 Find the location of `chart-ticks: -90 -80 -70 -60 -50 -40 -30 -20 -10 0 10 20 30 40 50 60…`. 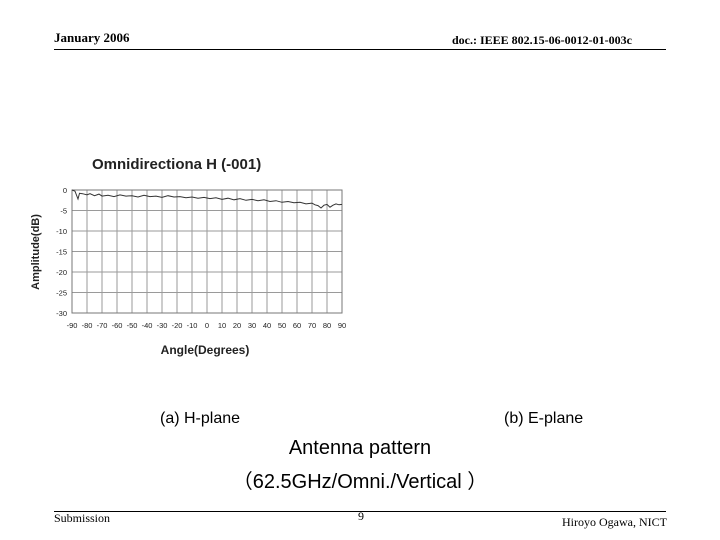

chart-ticks: -90 -80 -70 -60 -50 -40 -30 -20 -10 0 10 20 30 40 50 60… is located at coordinates (201, 258).